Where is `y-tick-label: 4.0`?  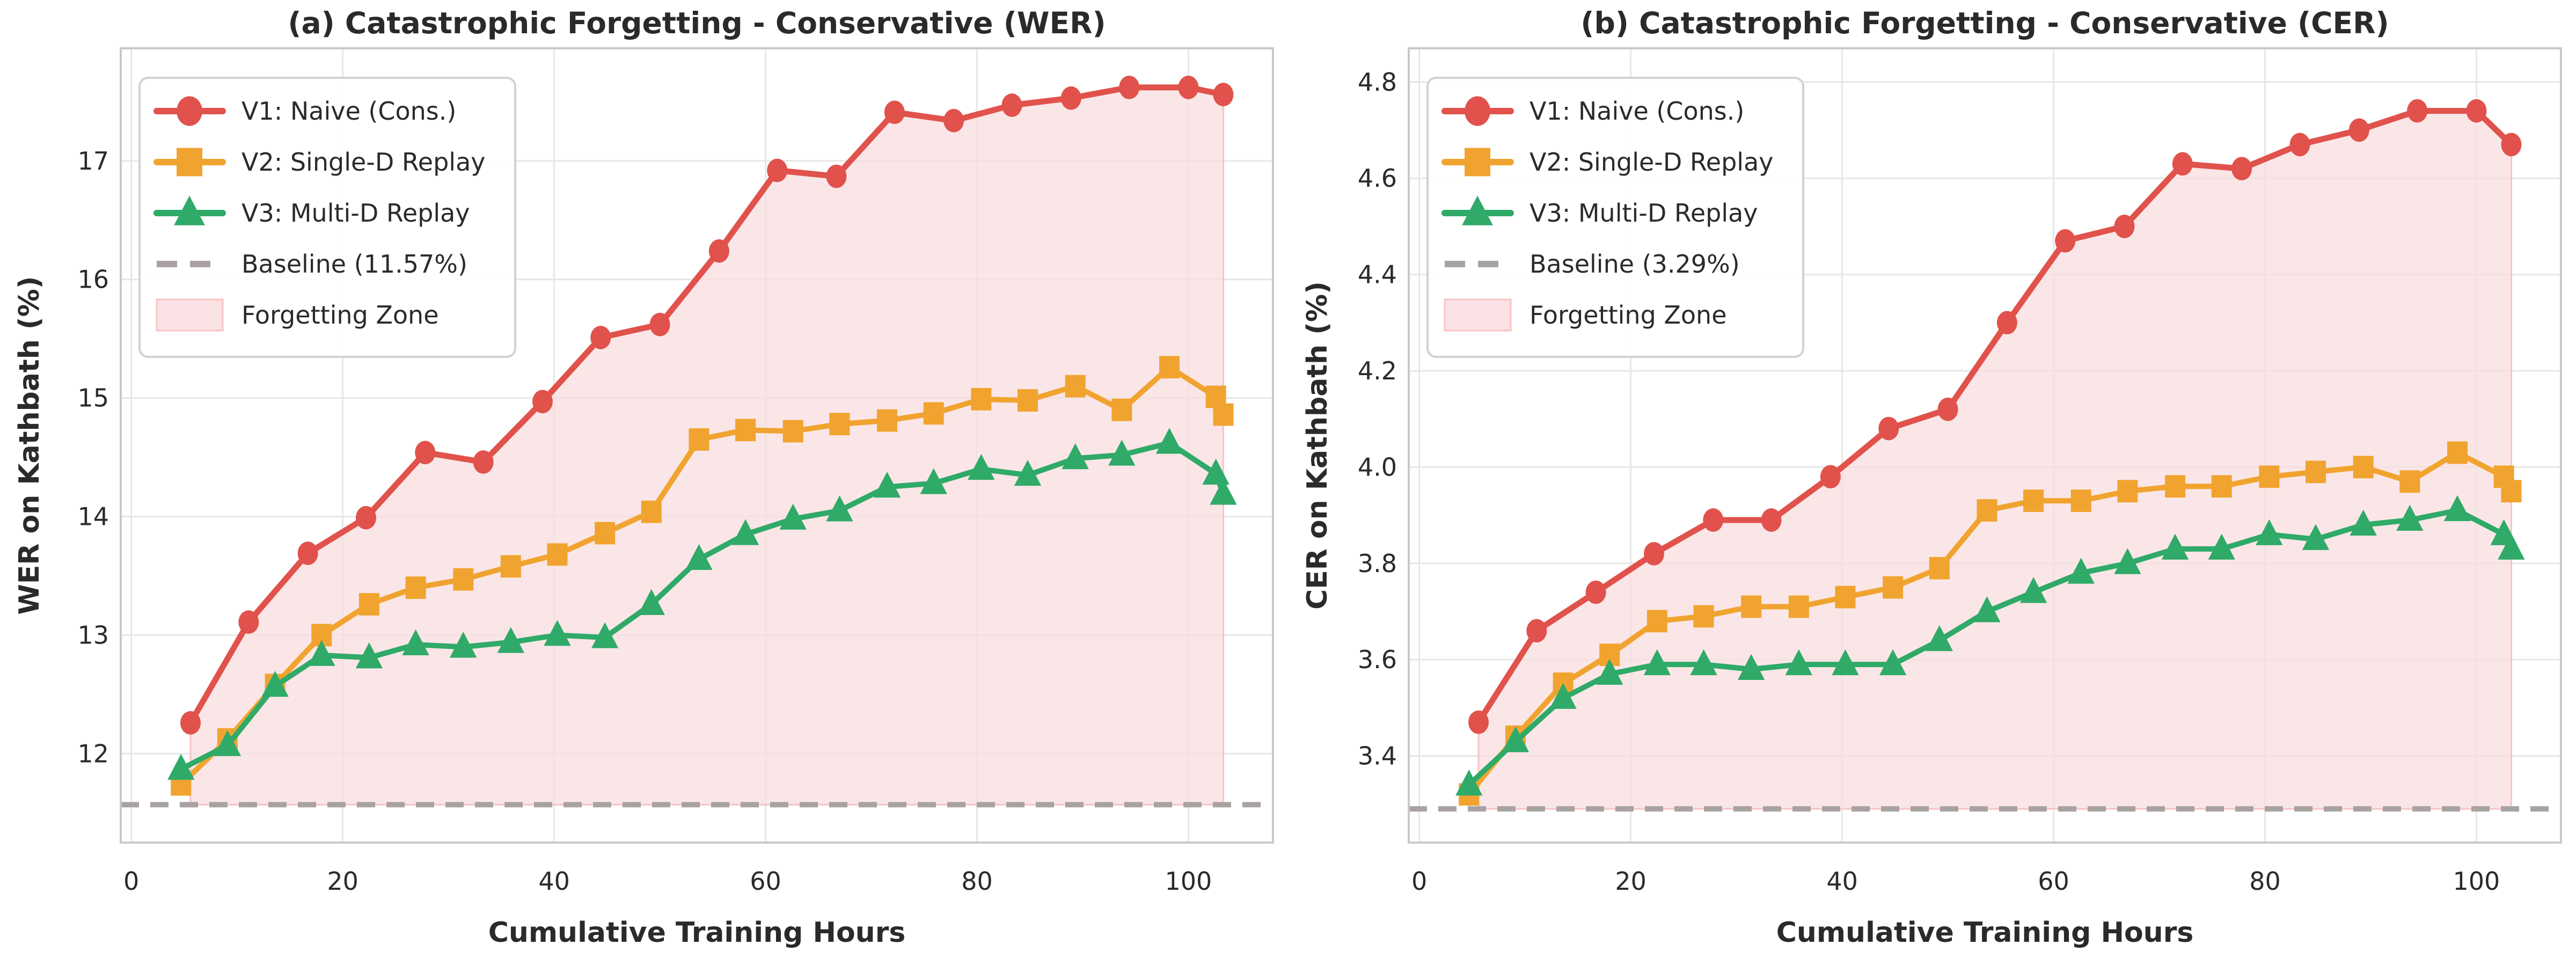 y-tick-label: 4.0 is located at coordinates (1377, 466).